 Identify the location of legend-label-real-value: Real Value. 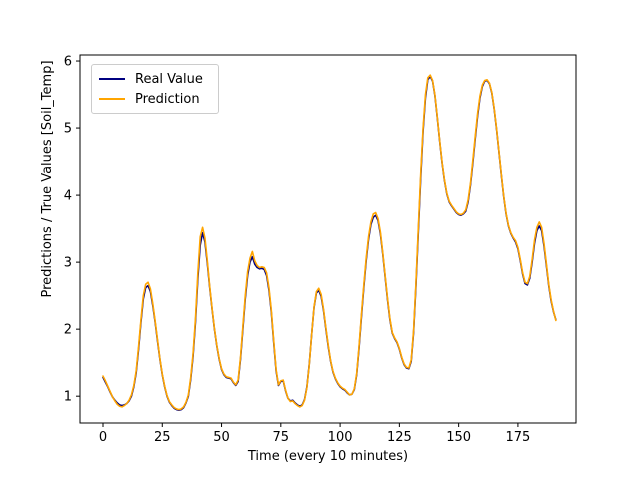
(169, 79).